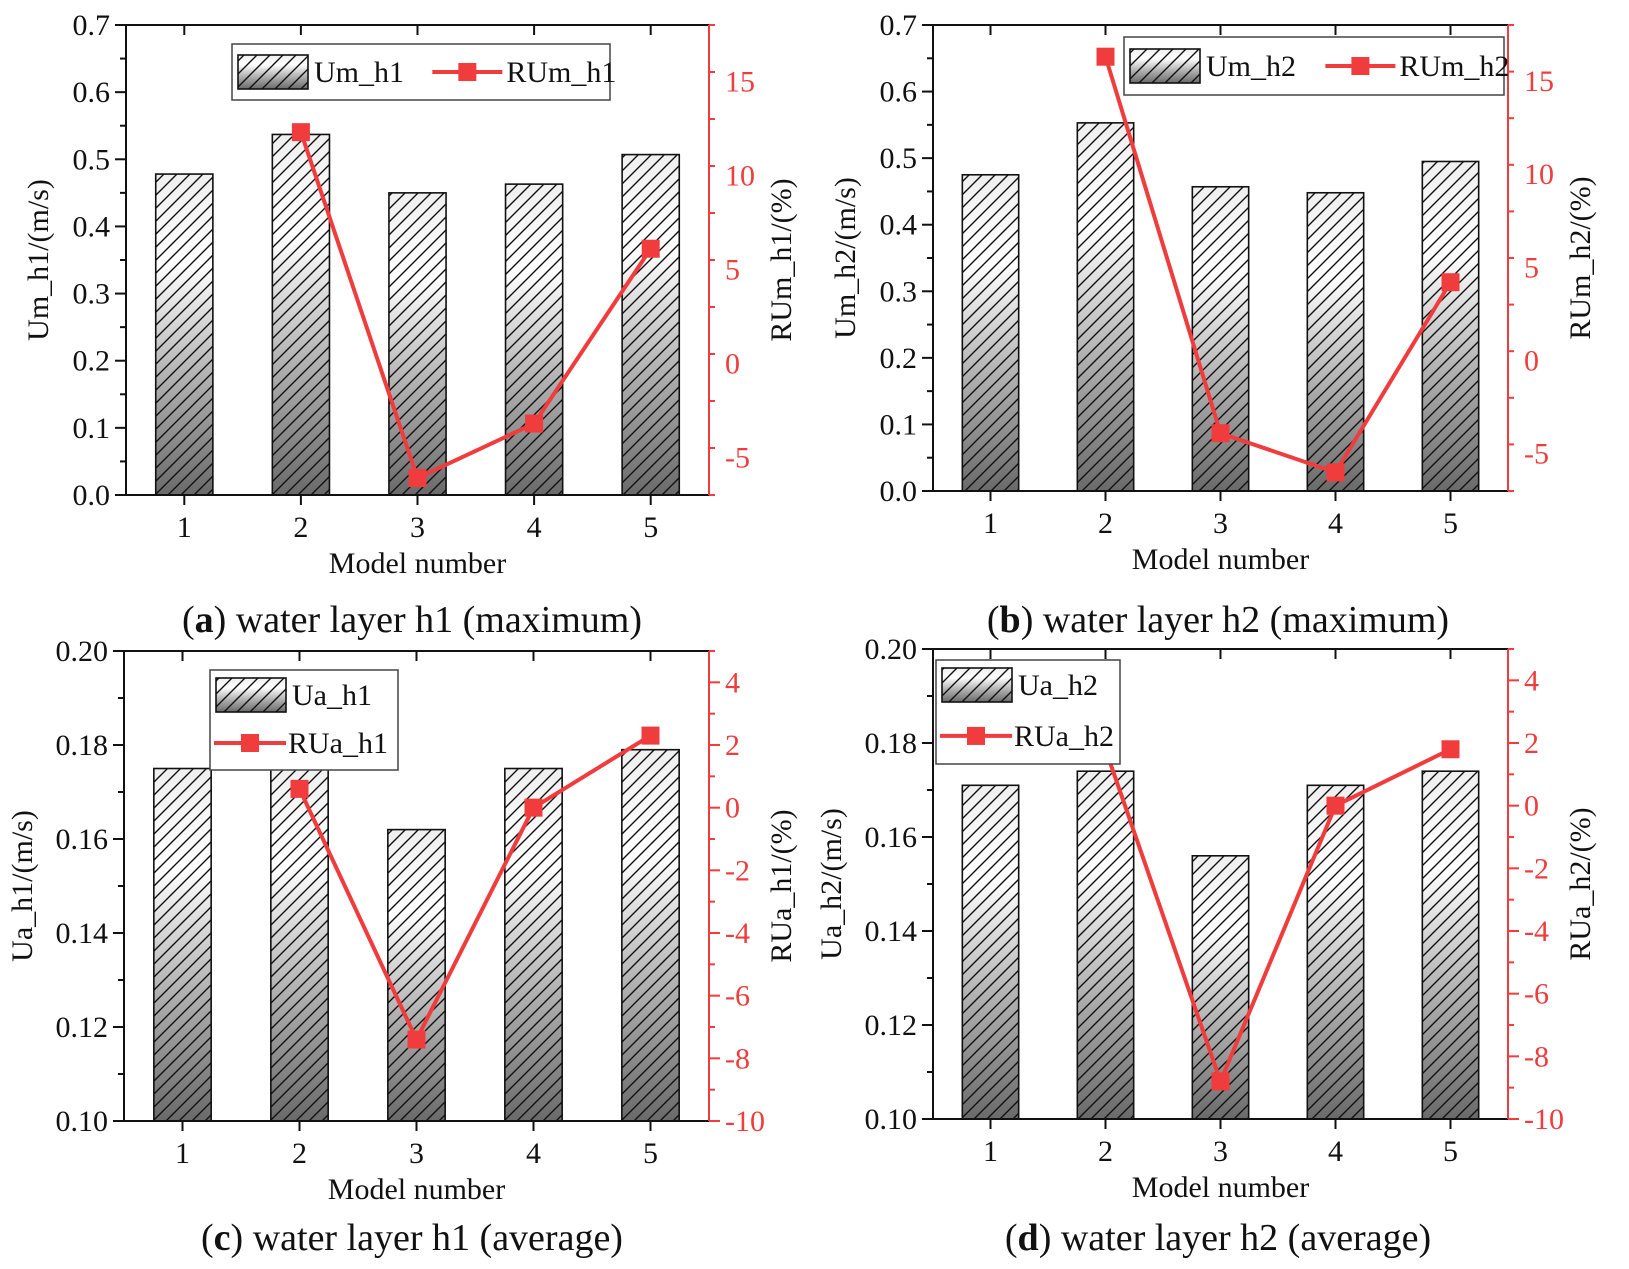 Image resolution: width=1629 pixels, height=1269 pixels. Describe the element at coordinates (433, 1238) in the screenshot. I see `panel-c-caption-text: water layer h1 (average)` at that location.